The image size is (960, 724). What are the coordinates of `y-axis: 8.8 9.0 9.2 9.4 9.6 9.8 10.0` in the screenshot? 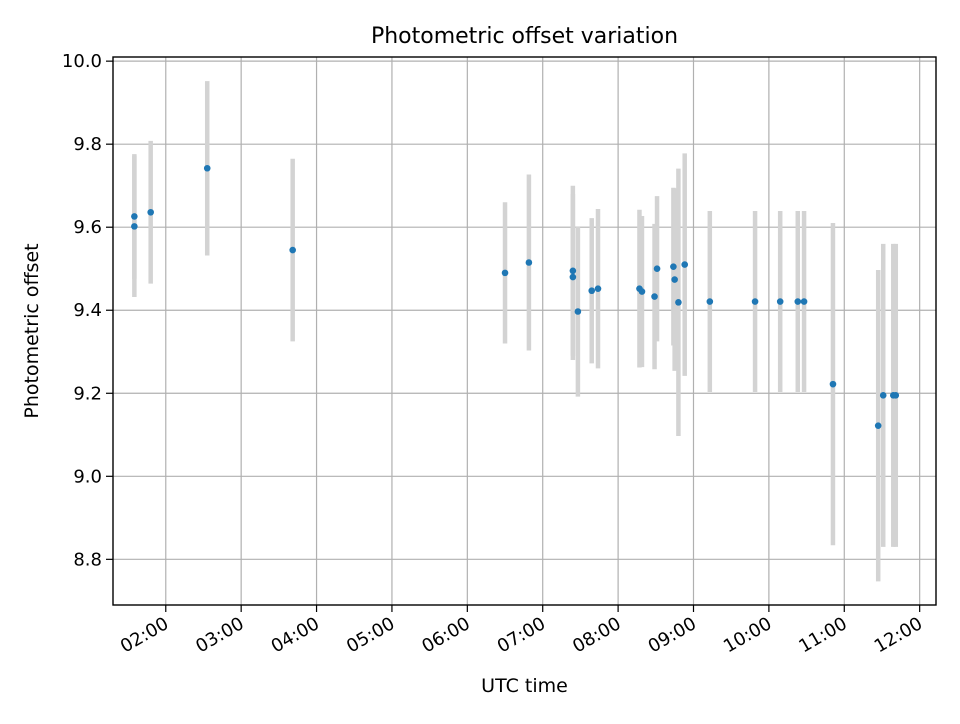 It's located at (87, 310).